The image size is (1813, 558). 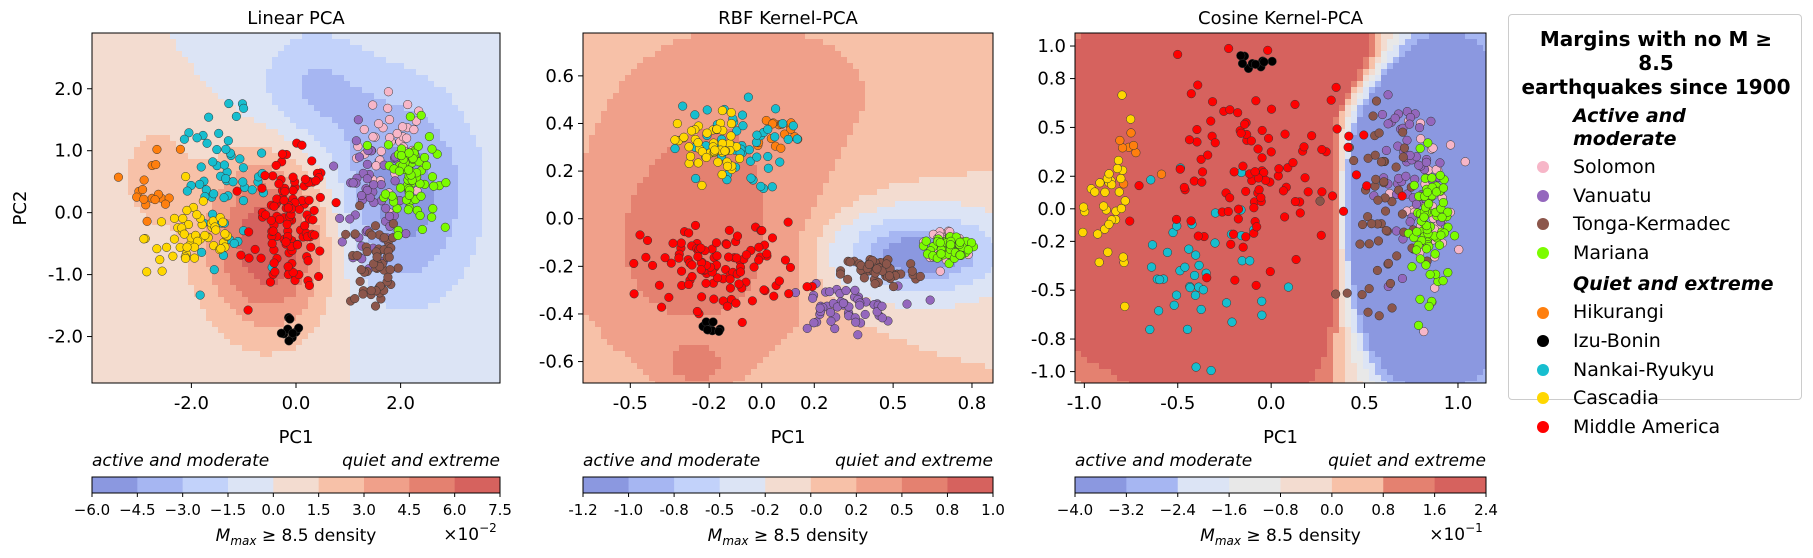 I want to click on scatter-points, so click(x=282, y=216).